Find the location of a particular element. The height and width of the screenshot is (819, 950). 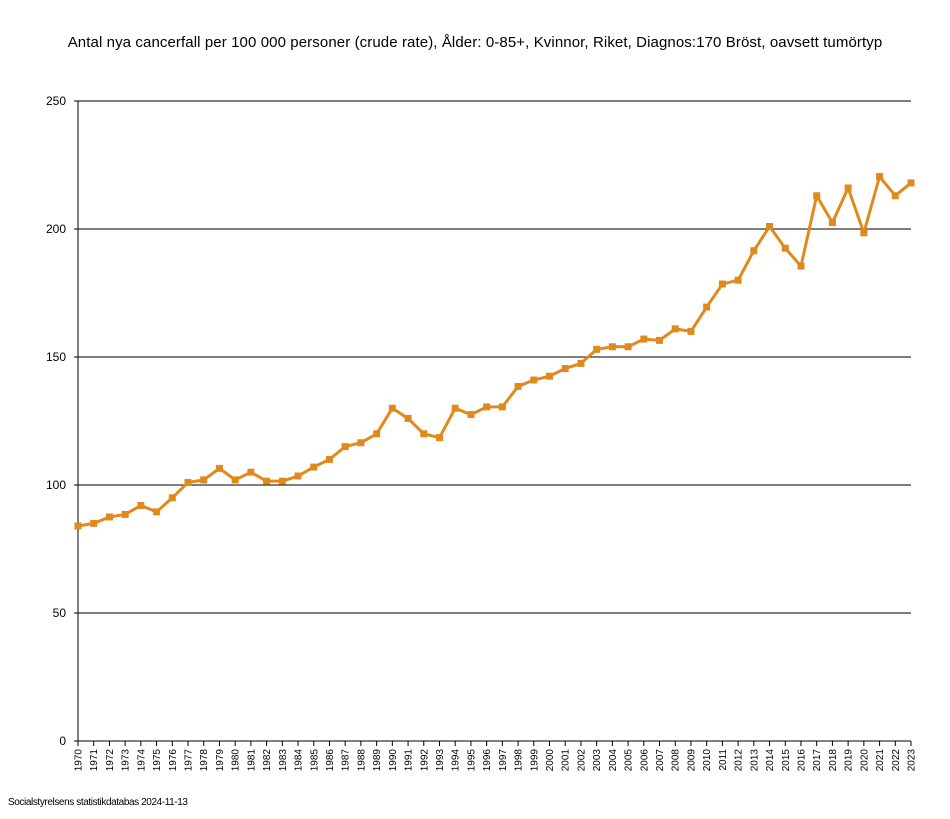

x-tick-label: 2003 is located at coordinates (597, 760).